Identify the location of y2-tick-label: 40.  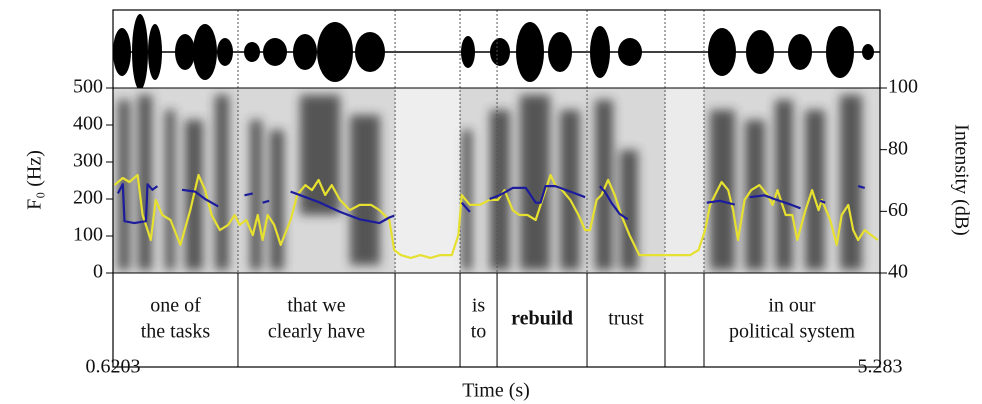
(898, 272).